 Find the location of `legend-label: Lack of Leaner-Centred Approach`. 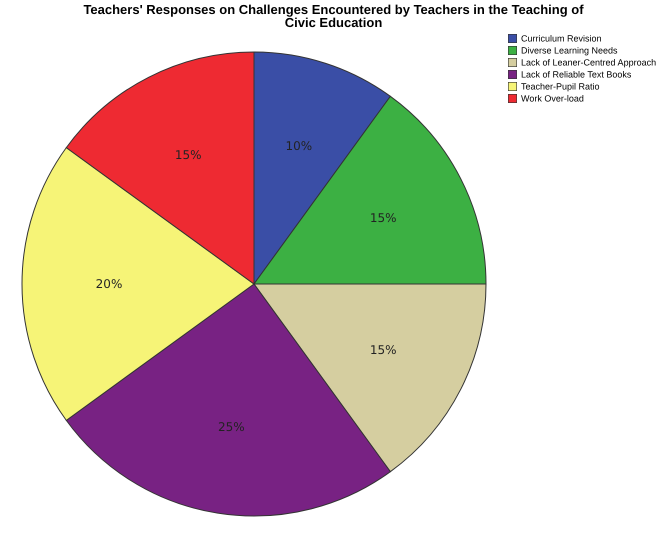

legend-label: Lack of Leaner-Centred Approach is located at coordinates (588, 63).